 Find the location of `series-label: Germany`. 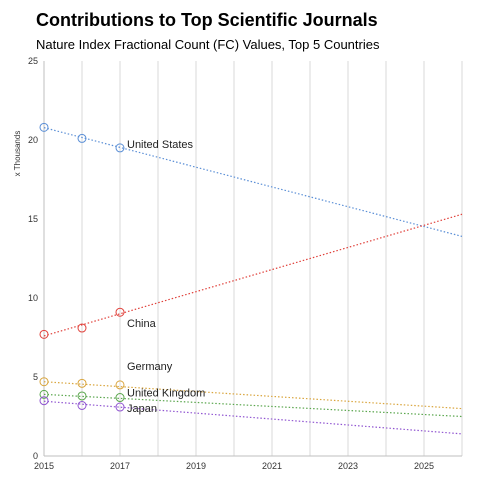

series-label: Germany is located at coordinates (150, 367).